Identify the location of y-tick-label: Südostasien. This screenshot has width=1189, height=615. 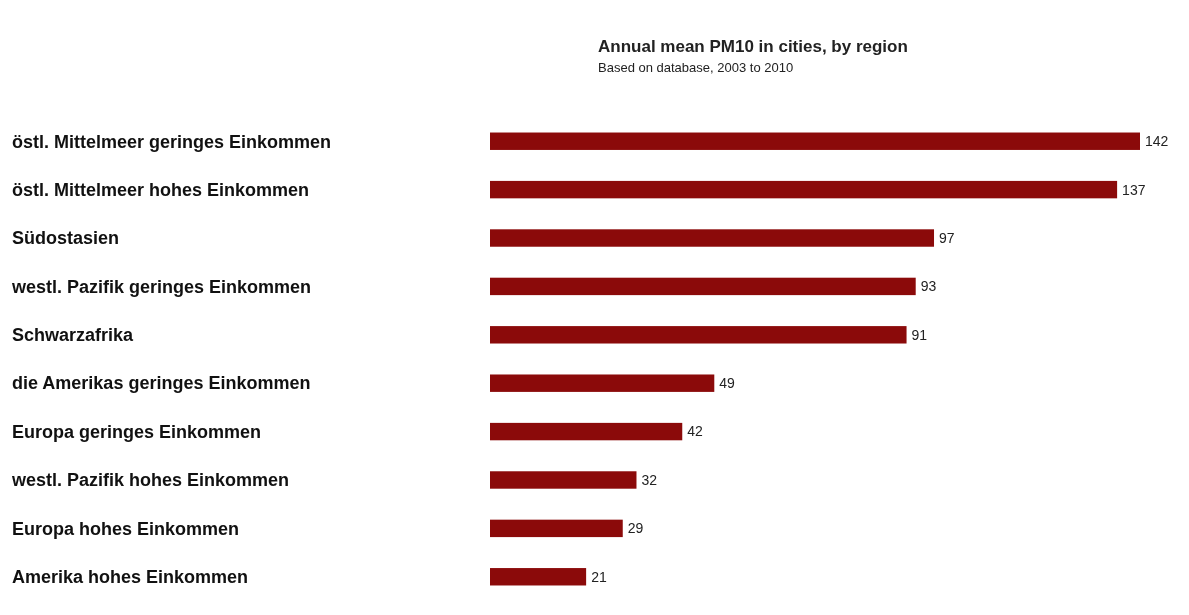
(66, 238).